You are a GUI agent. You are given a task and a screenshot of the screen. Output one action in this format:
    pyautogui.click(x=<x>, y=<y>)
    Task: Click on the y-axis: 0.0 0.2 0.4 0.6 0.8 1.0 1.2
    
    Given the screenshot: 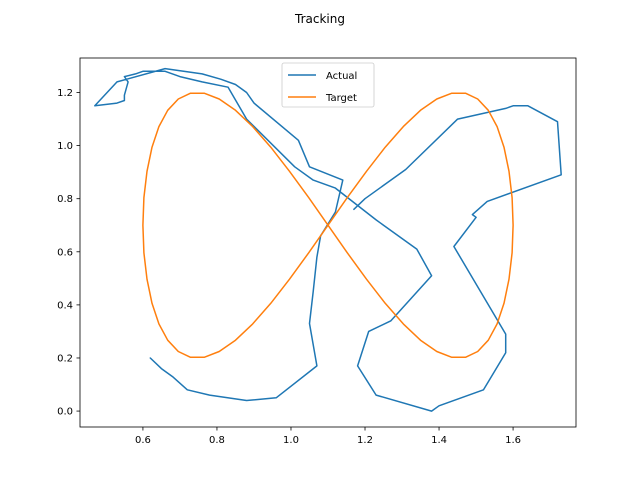 What is the action you would take?
    pyautogui.click(x=68, y=253)
    